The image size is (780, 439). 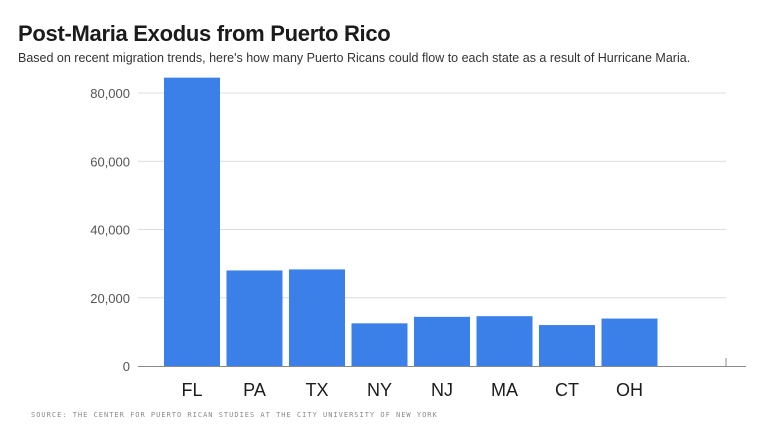 What do you see at coordinates (192, 222) in the screenshot?
I see `bar-fl` at bounding box center [192, 222].